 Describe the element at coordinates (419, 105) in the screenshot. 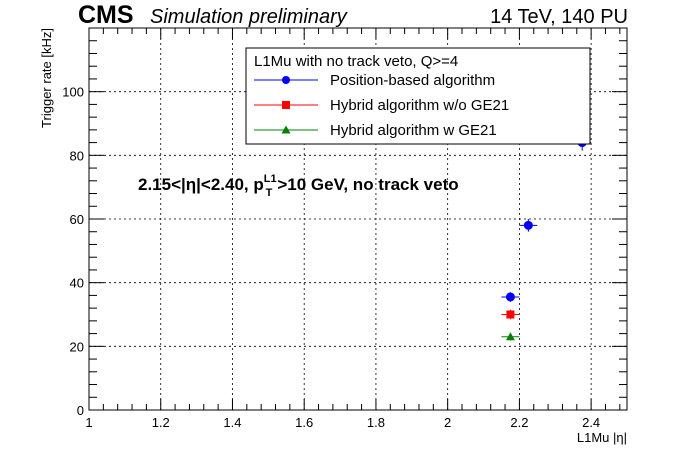

I see `legend-label-hybrid-without-ge21: Hybrid algorithm w/o GE21` at that location.